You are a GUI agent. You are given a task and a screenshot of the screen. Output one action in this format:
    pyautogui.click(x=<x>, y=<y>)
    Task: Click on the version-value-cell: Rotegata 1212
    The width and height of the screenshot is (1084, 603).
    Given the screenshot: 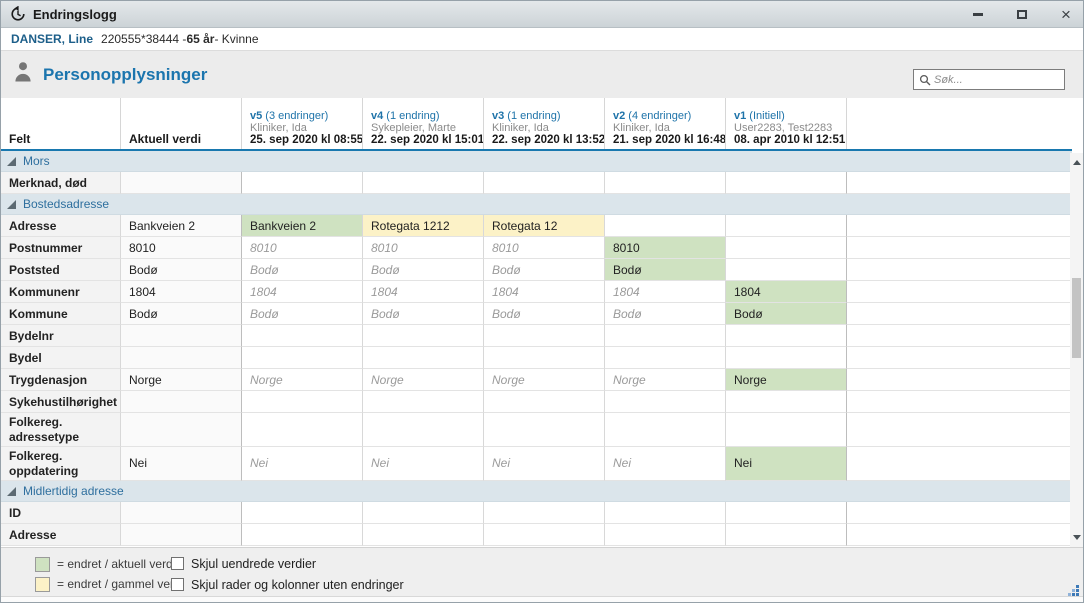 What is the action you would take?
    pyautogui.click(x=423, y=226)
    